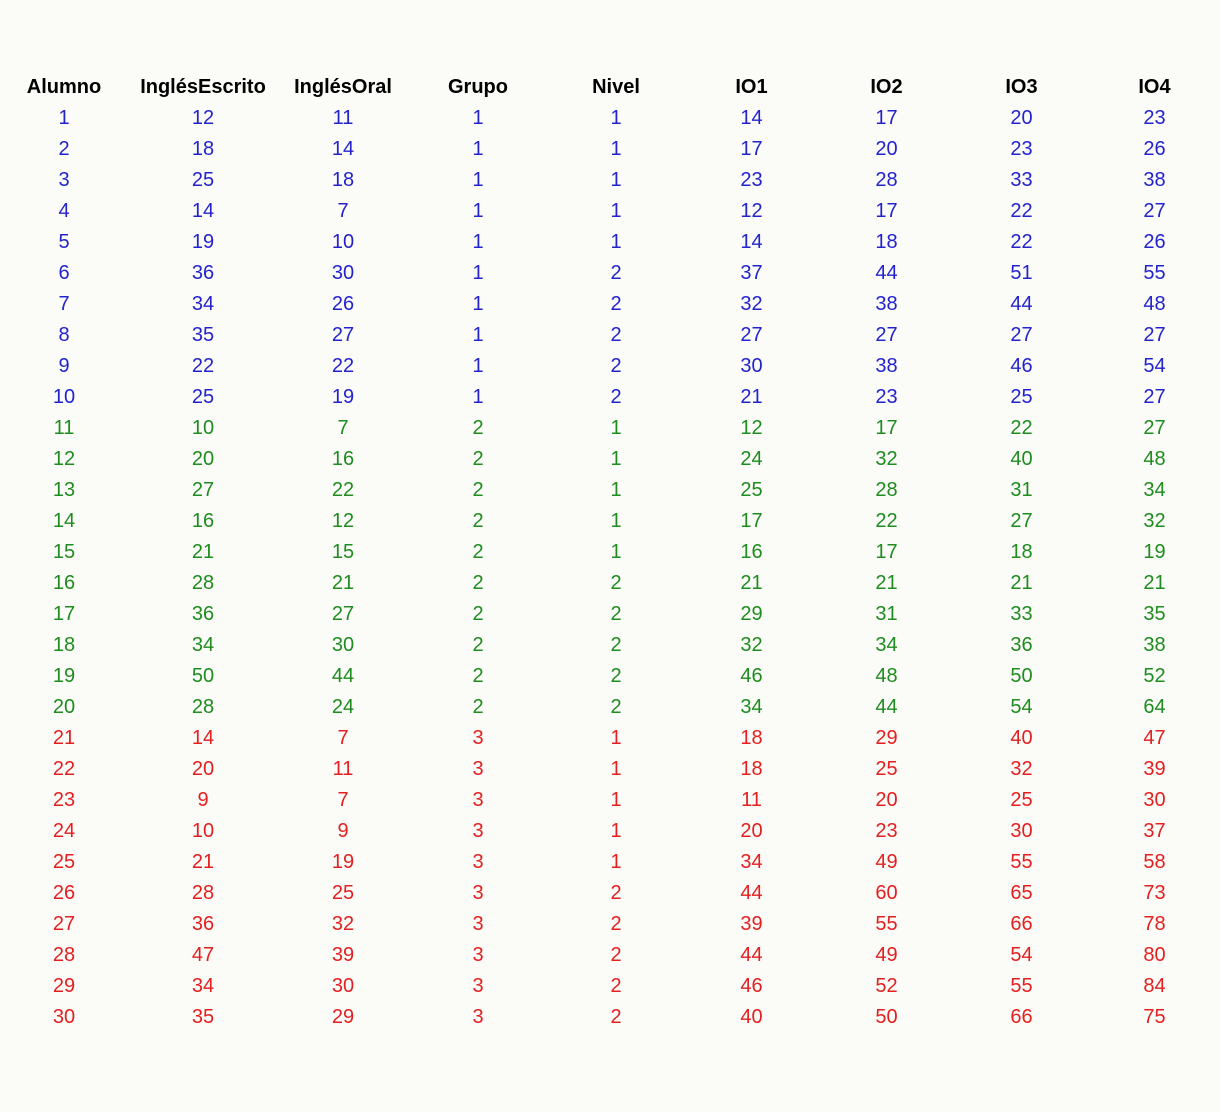 This screenshot has width=1220, height=1112. What do you see at coordinates (1154, 273) in the screenshot?
I see `table-cell: 55` at bounding box center [1154, 273].